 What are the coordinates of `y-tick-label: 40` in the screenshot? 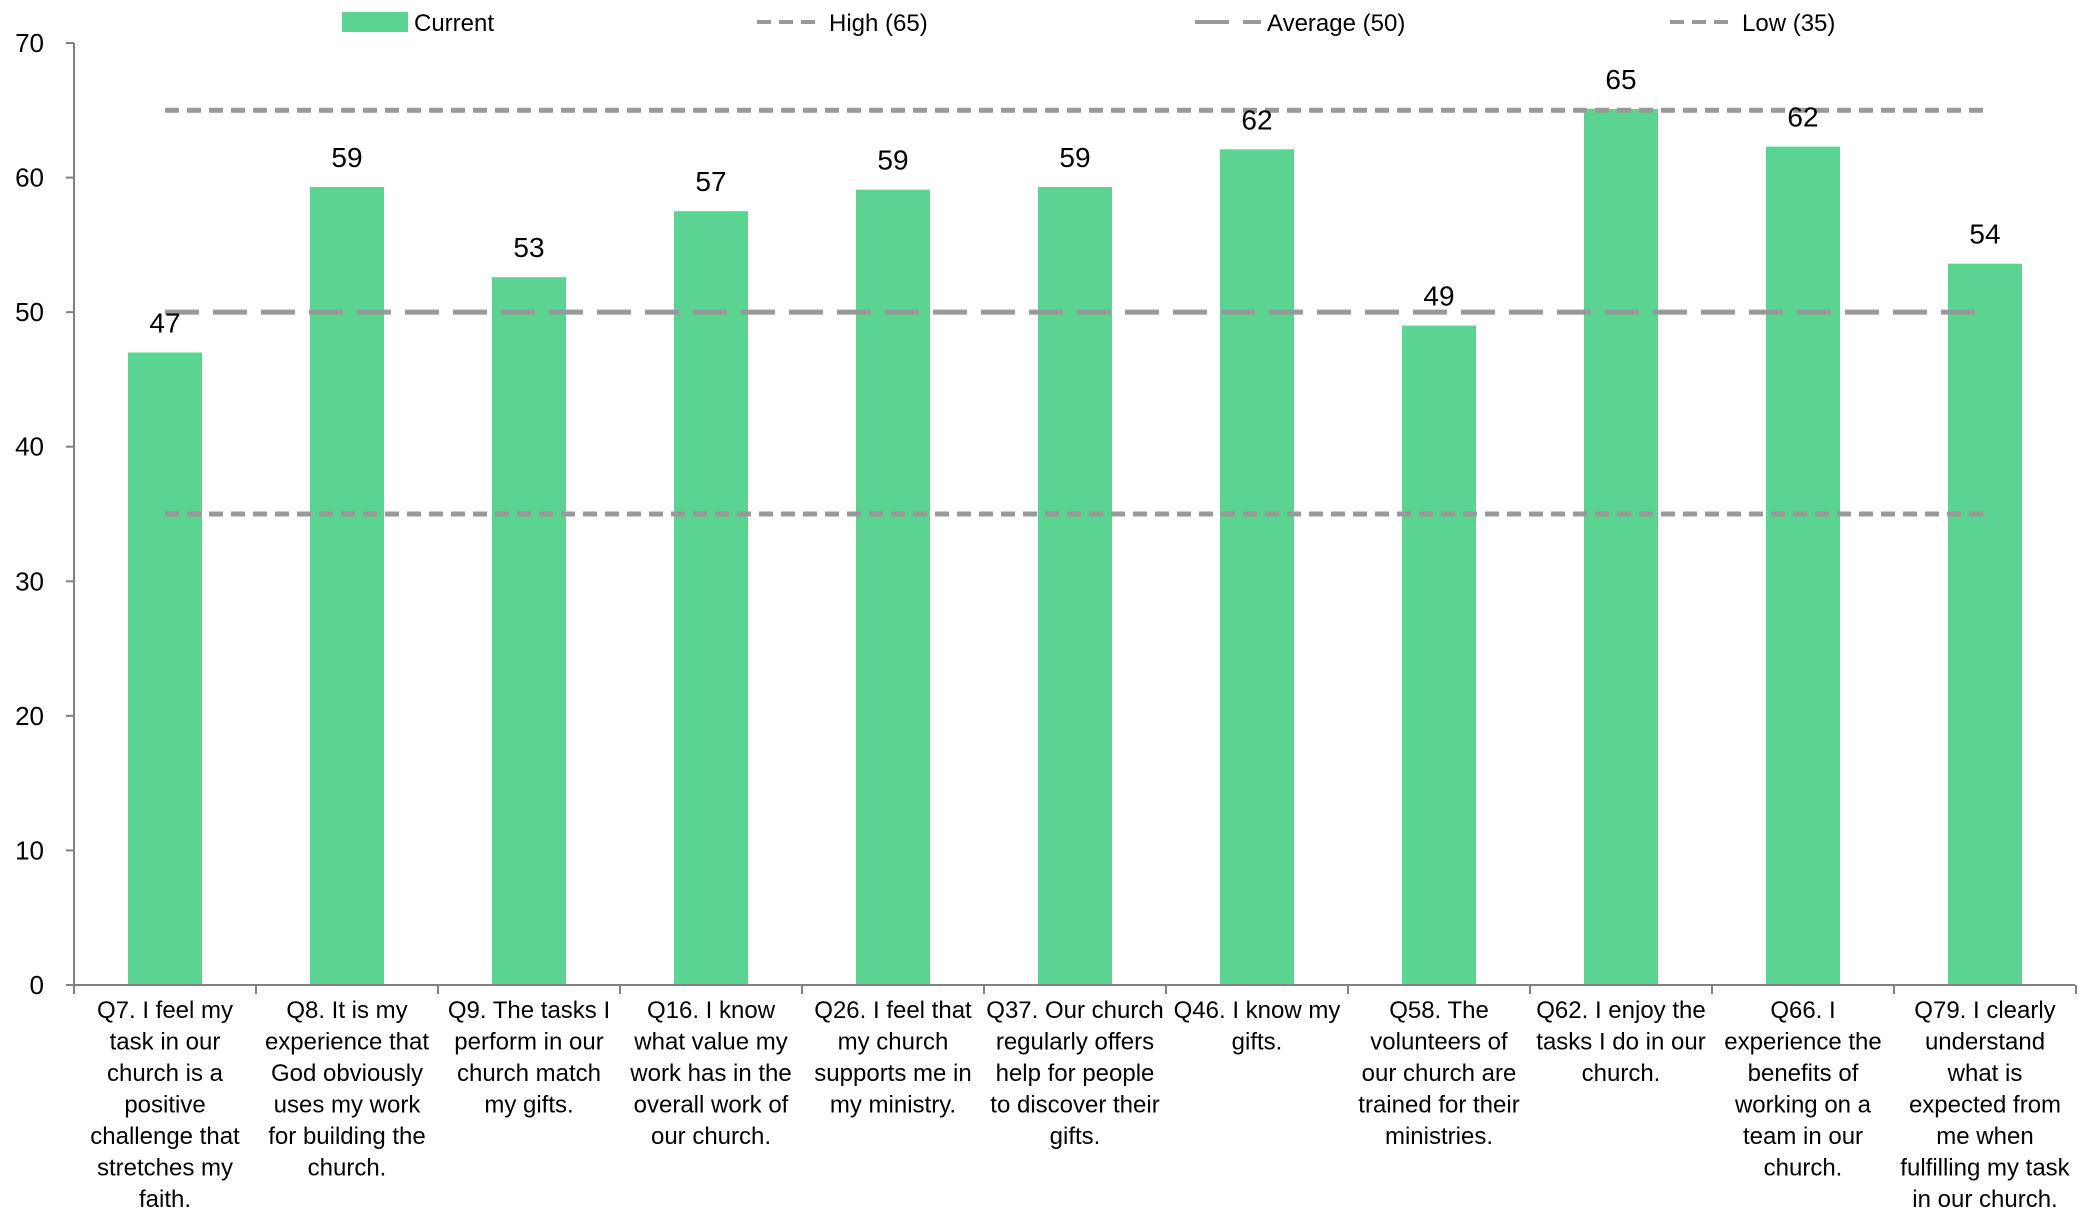 It's located at (29, 447).